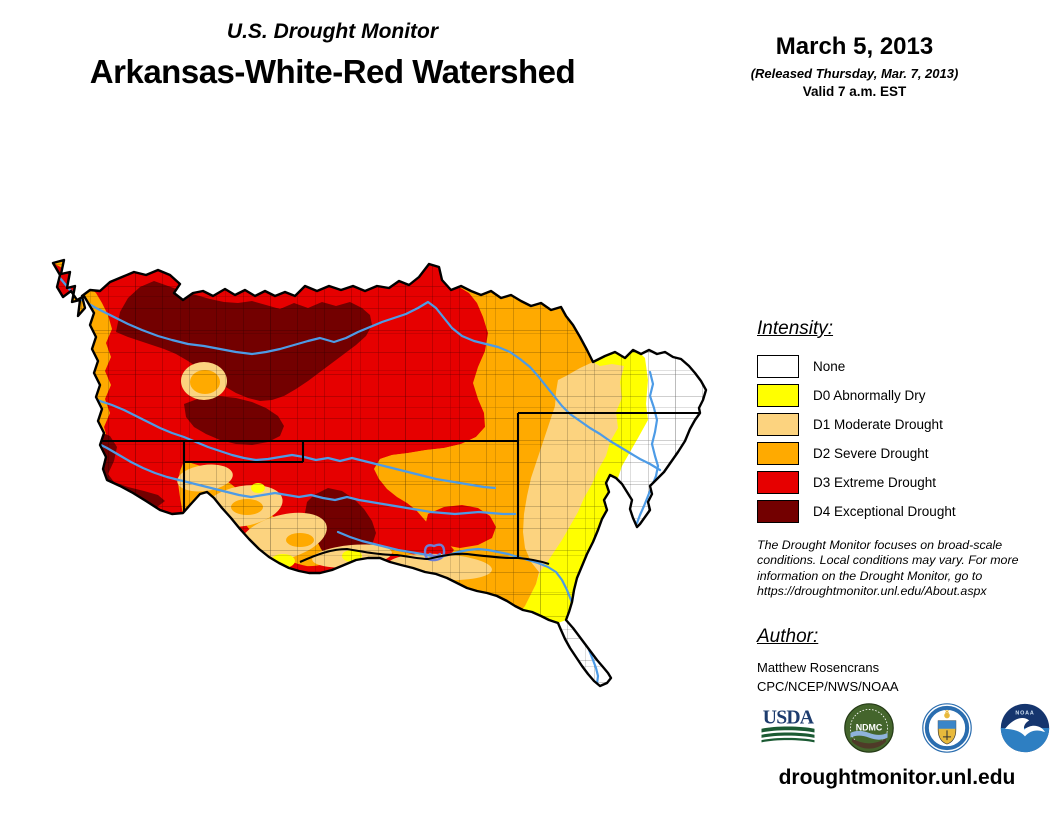 This screenshot has width=1056, height=816. What do you see at coordinates (875, 482) in the screenshot?
I see `legend-label: D3 Extreme Drought` at bounding box center [875, 482].